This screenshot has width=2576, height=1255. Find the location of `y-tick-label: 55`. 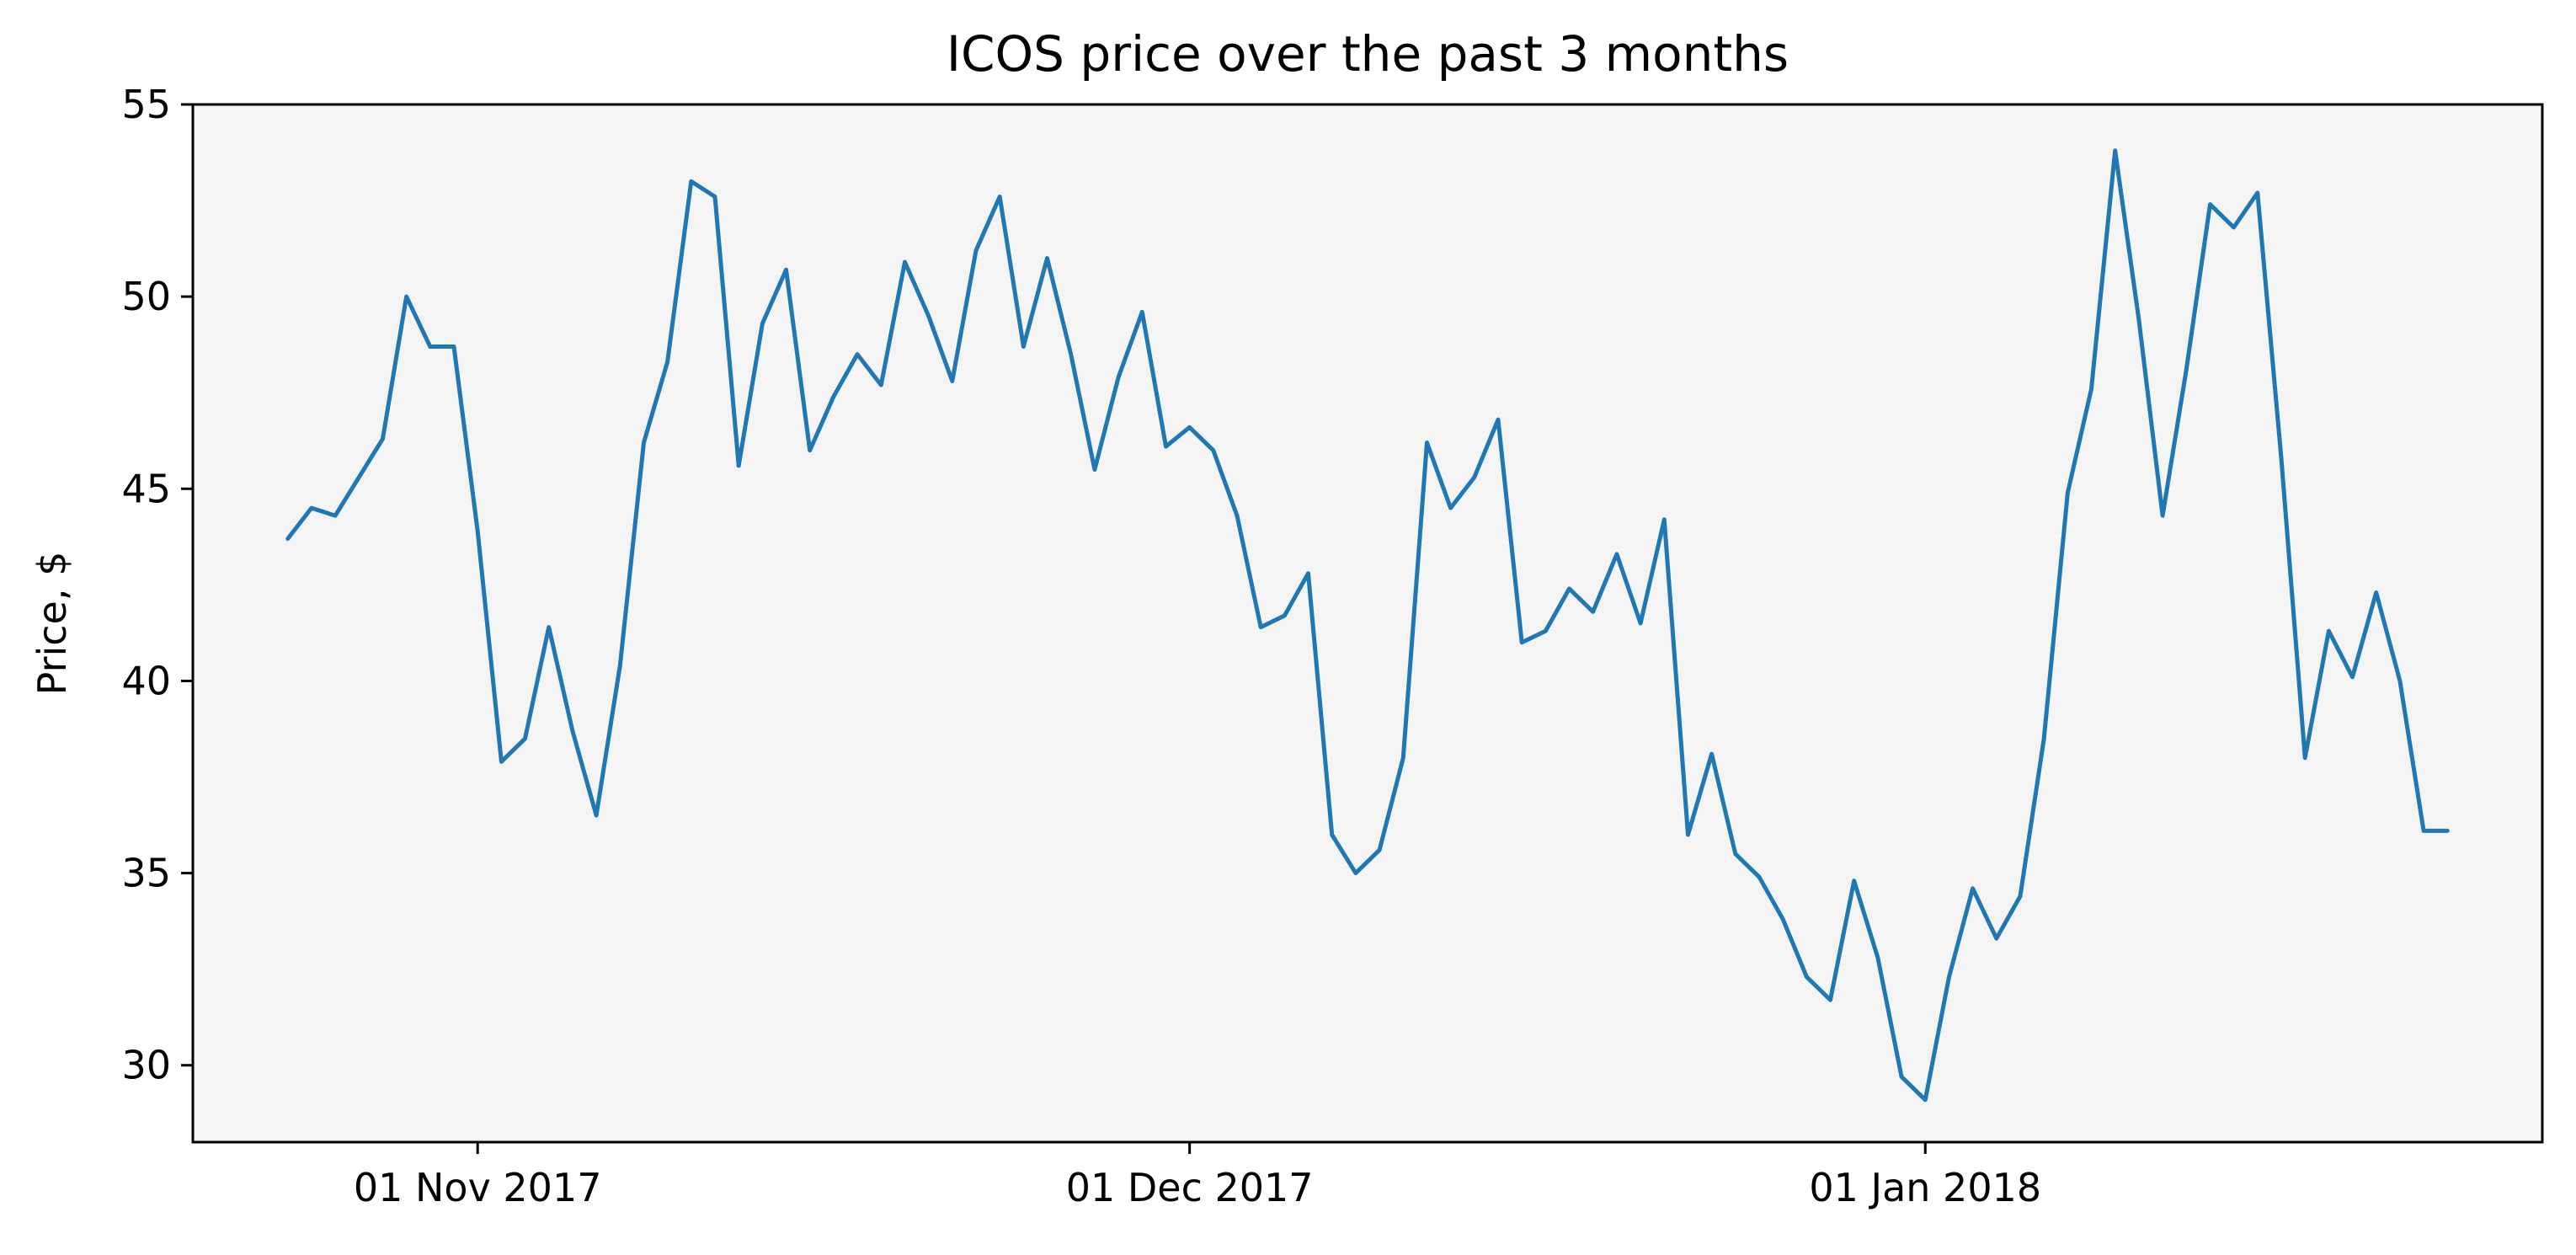

y-tick-label: 55 is located at coordinates (146, 104).